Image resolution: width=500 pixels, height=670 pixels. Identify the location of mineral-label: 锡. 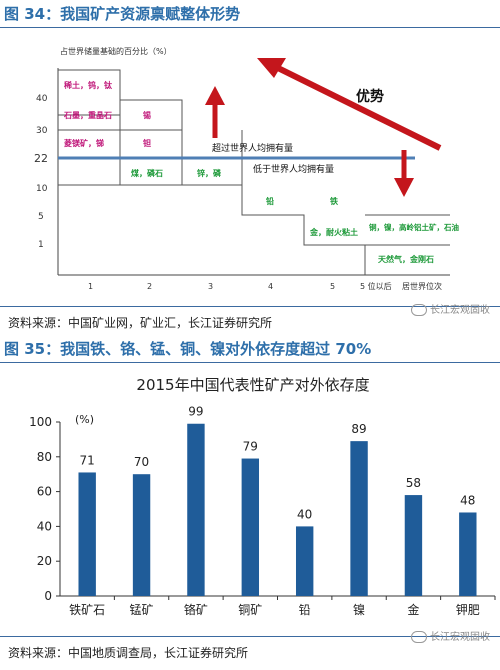
(147, 115).